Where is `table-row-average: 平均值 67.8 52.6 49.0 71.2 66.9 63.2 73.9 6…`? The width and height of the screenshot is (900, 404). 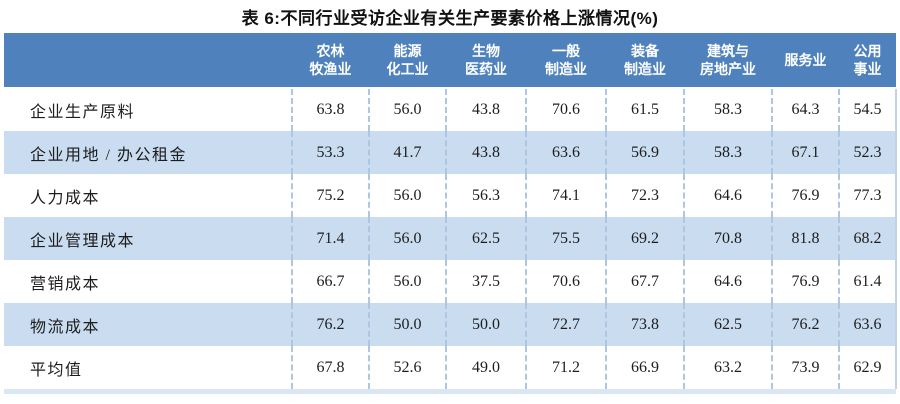 table-row-average: 平均值 67.8 52.6 49.0 71.2 66.9 63.2 73.9 6… is located at coordinates (450, 367).